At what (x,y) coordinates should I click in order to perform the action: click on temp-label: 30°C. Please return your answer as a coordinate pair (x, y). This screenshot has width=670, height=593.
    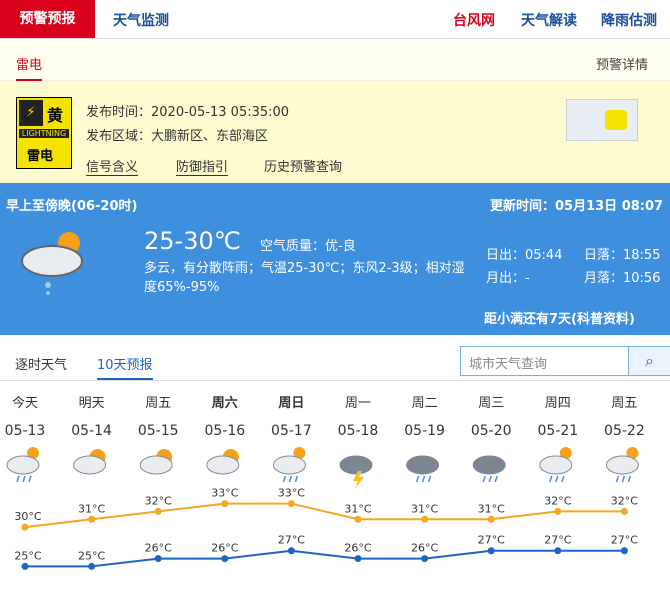
    Looking at the image, I should click on (27, 516).